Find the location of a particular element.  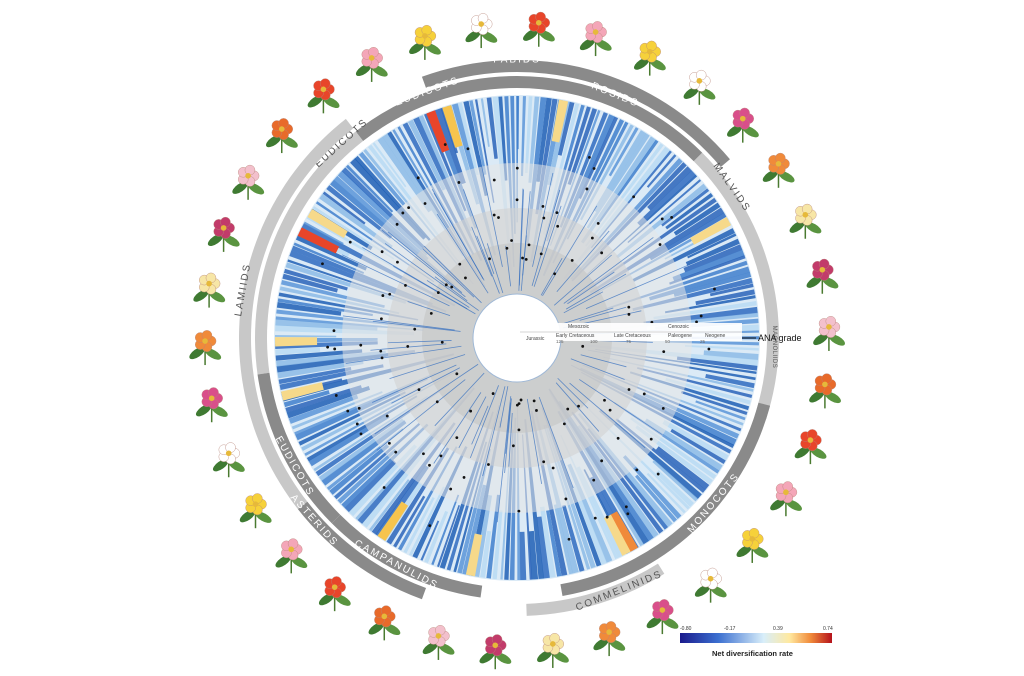

era-mesozoic: Mesozoic is located at coordinates (579, 327).